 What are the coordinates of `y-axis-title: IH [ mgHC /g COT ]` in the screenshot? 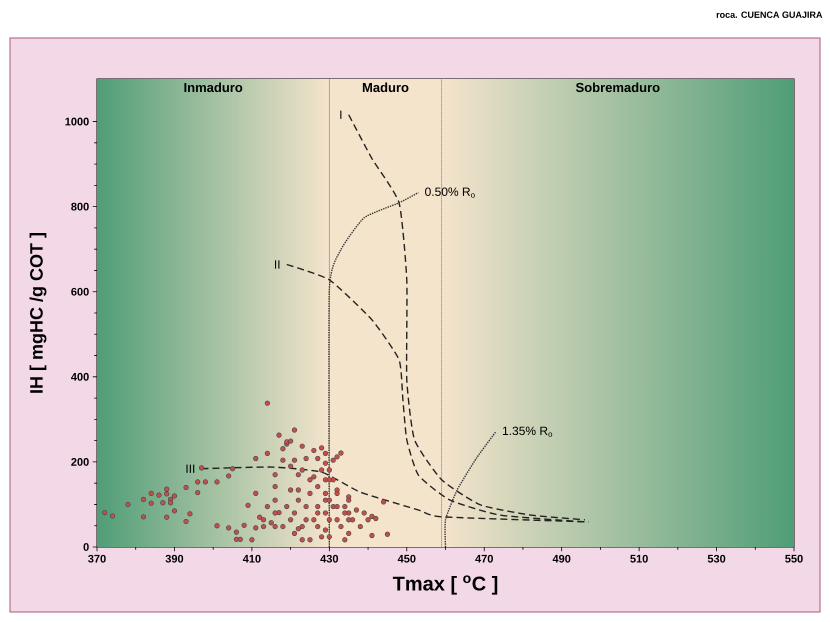 It's located at (38, 313).